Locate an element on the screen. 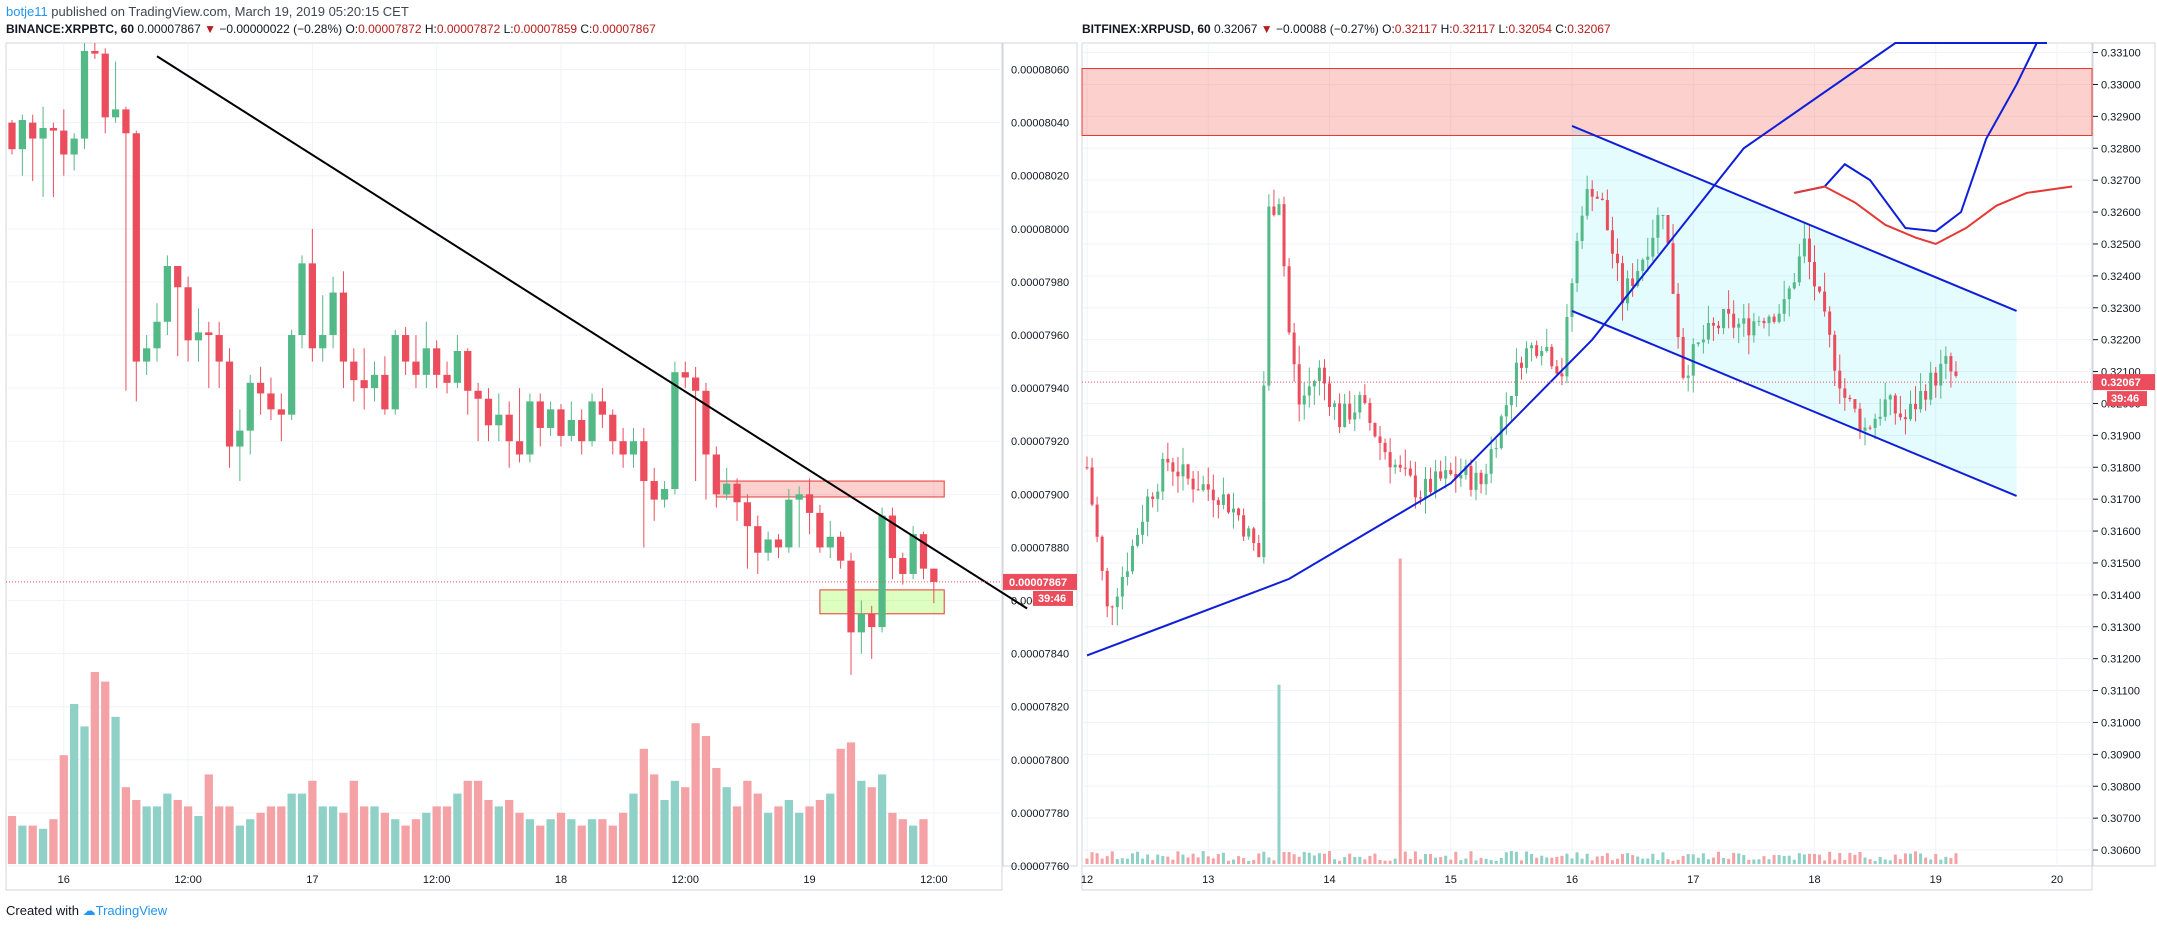 The image size is (2157, 930). x-tick-label: 12:00 is located at coordinates (437, 880).